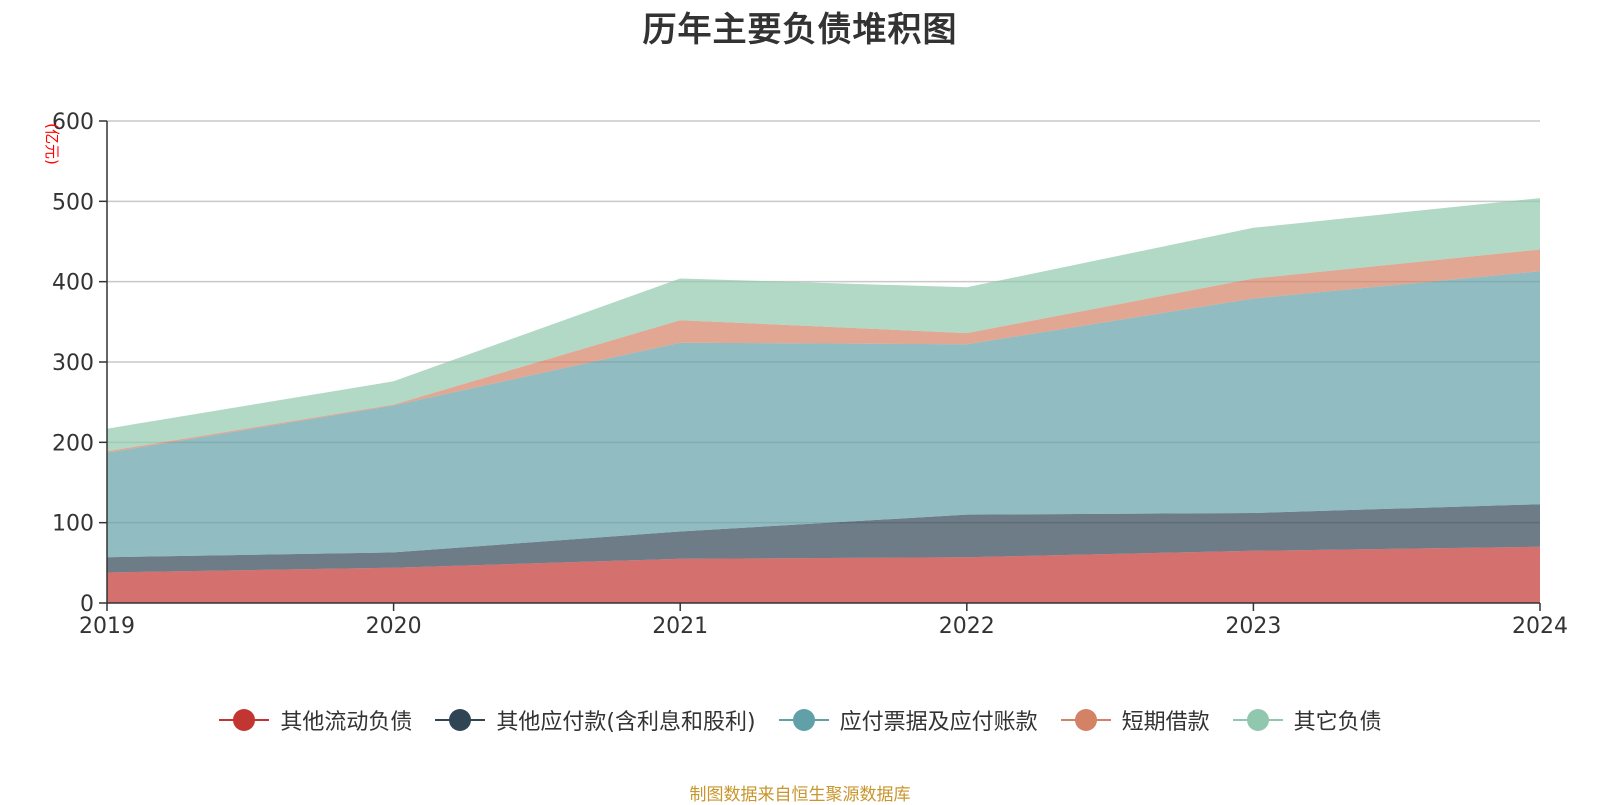 The height and width of the screenshot is (805, 1600). I want to click on y-axis-unit-label: (亿元), so click(52, 144).